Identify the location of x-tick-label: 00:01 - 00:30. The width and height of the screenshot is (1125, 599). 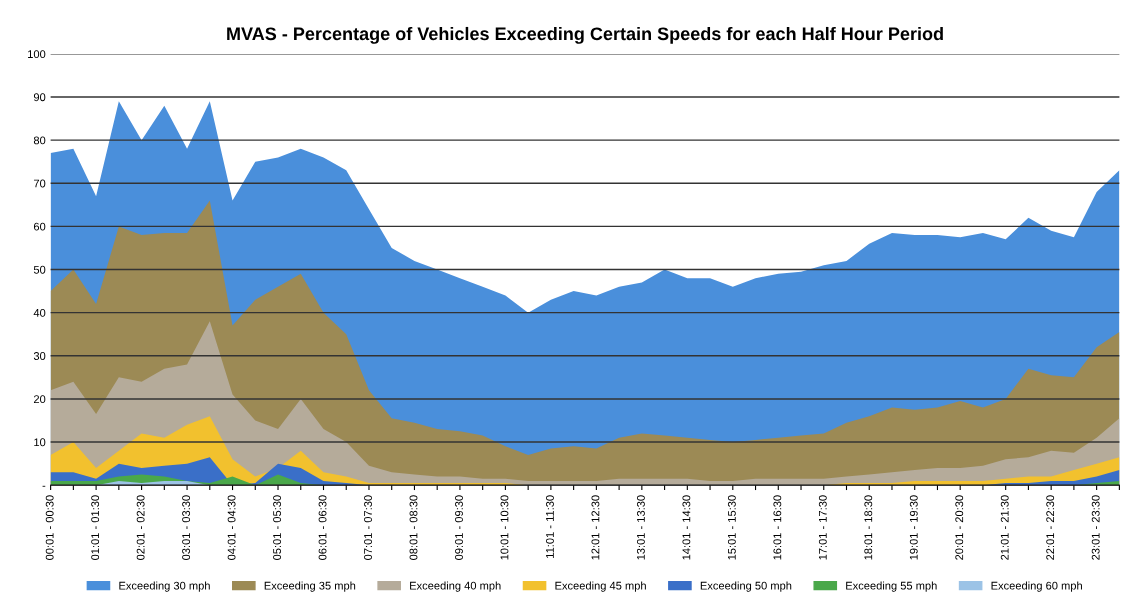
(49, 527).